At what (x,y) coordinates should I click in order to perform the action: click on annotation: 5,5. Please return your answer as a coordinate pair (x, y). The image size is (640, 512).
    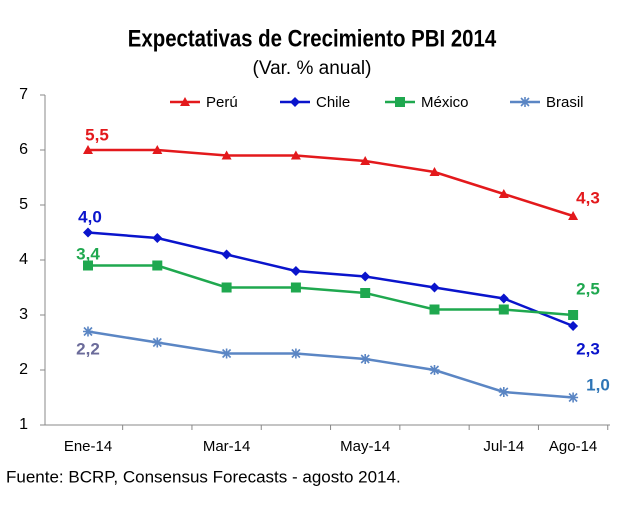
    Looking at the image, I should click on (97, 134).